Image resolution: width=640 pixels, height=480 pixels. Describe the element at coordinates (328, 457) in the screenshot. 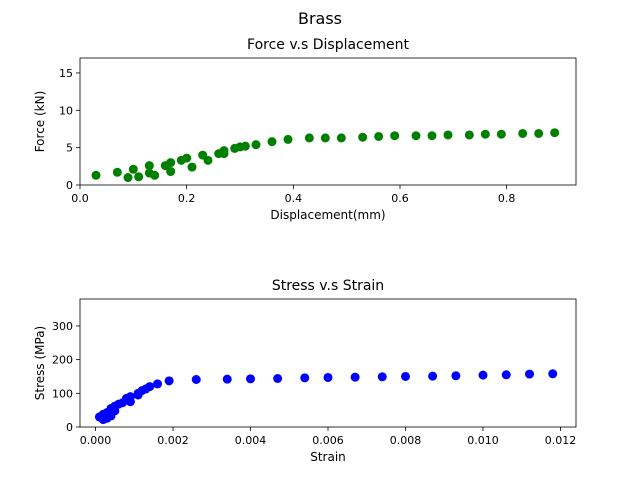

I see `x-axis-label: Strain` at that location.